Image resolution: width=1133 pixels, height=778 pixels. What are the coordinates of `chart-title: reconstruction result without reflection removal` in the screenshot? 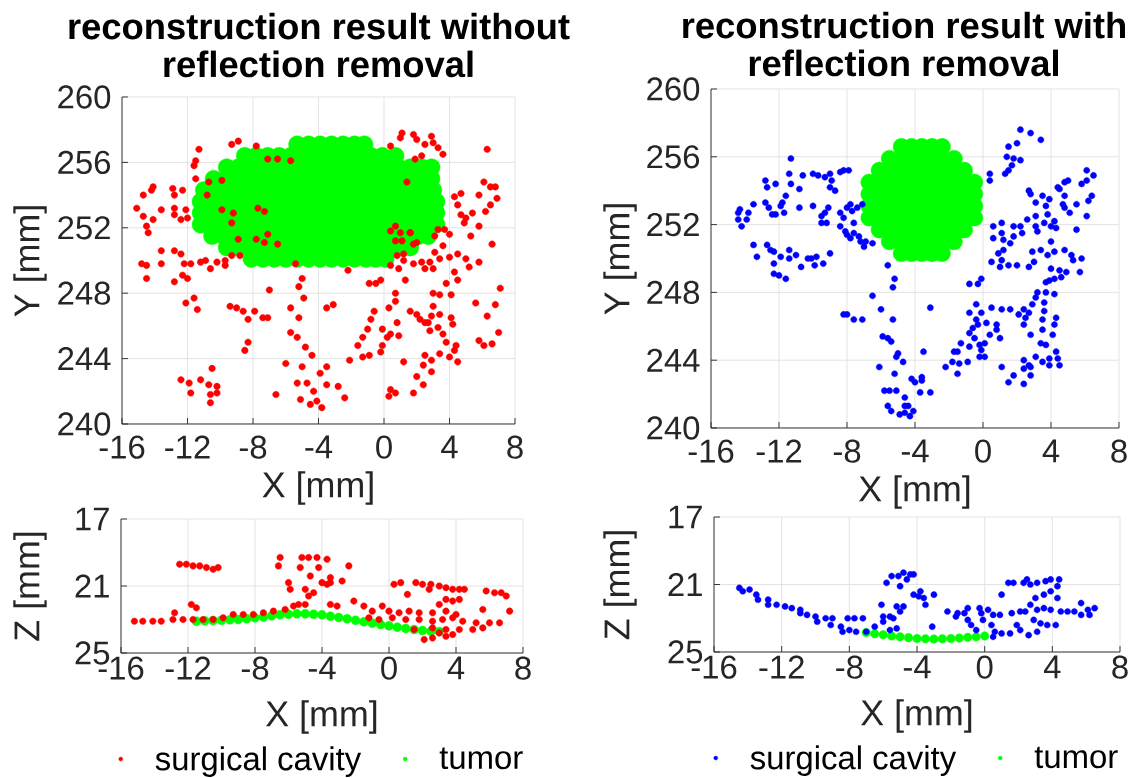 It's located at (319, 45).